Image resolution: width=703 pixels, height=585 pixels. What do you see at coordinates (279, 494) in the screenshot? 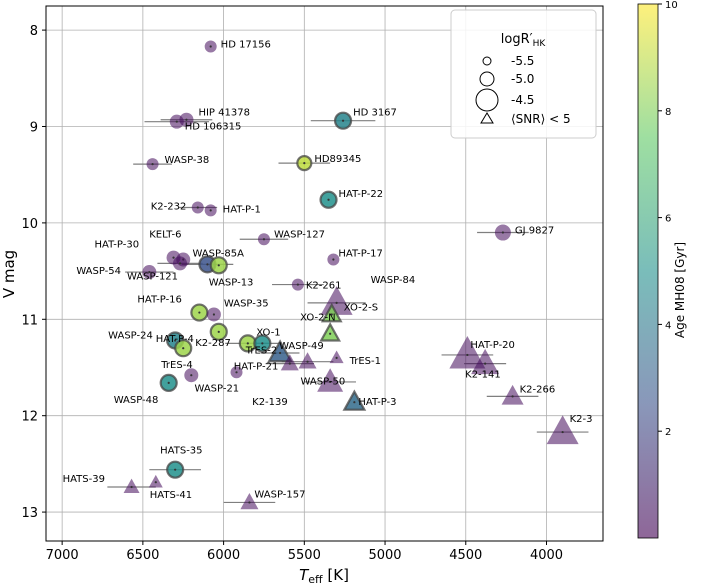
I see `star-label: WASP-157` at bounding box center [279, 494].